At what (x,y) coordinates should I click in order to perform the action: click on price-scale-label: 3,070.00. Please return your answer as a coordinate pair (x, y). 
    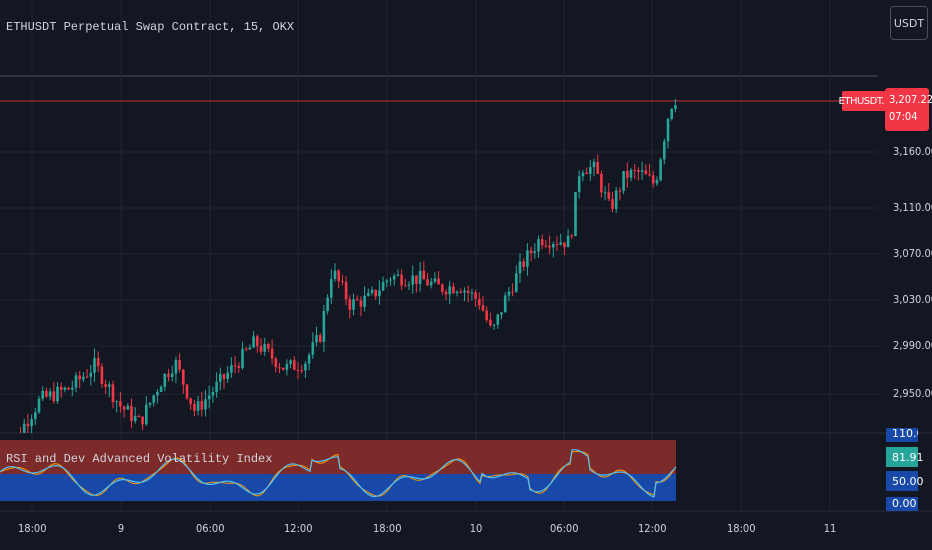
    Looking at the image, I should click on (912, 253).